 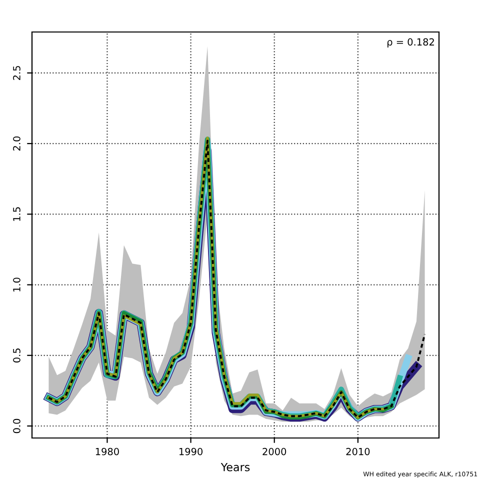 I want to click on x-tick-label: 1980, so click(x=107, y=452).